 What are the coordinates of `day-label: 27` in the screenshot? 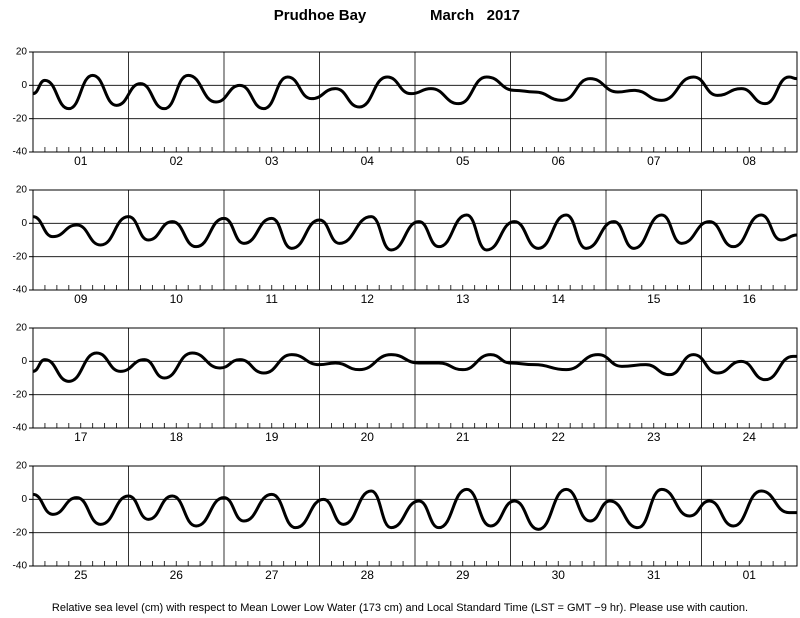 It's located at (272, 575).